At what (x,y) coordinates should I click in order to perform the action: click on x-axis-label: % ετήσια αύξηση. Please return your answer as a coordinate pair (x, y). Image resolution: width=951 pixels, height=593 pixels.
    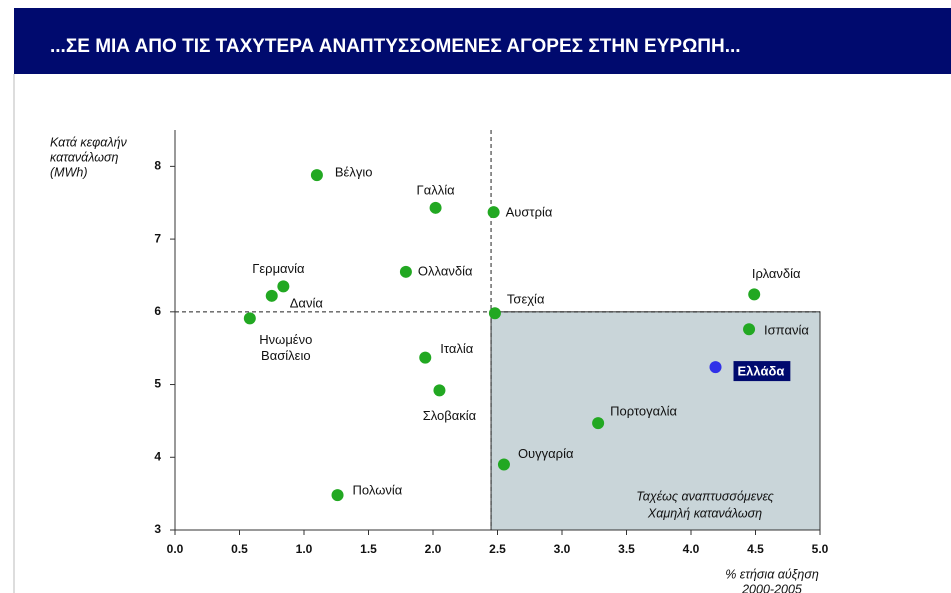
    Looking at the image, I should click on (772, 574).